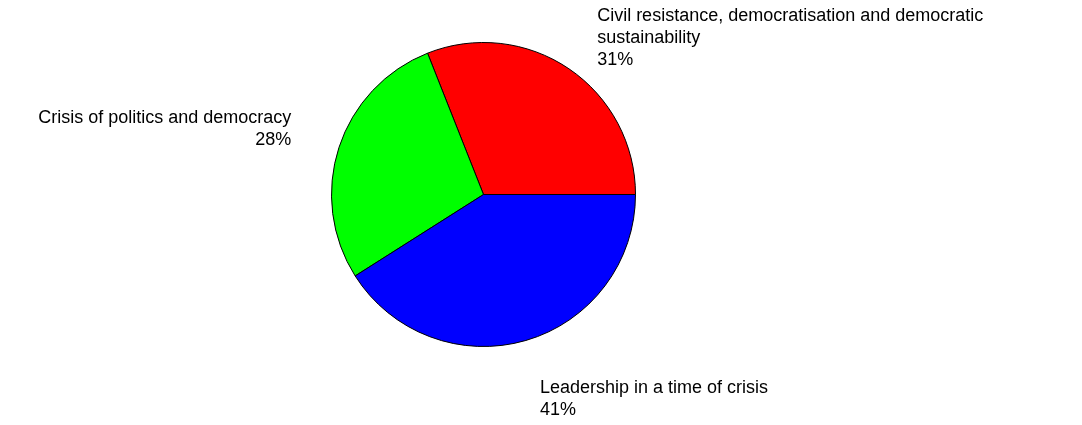 This screenshot has height=425, width=1082. I want to click on data-label: 41%, so click(557, 408).